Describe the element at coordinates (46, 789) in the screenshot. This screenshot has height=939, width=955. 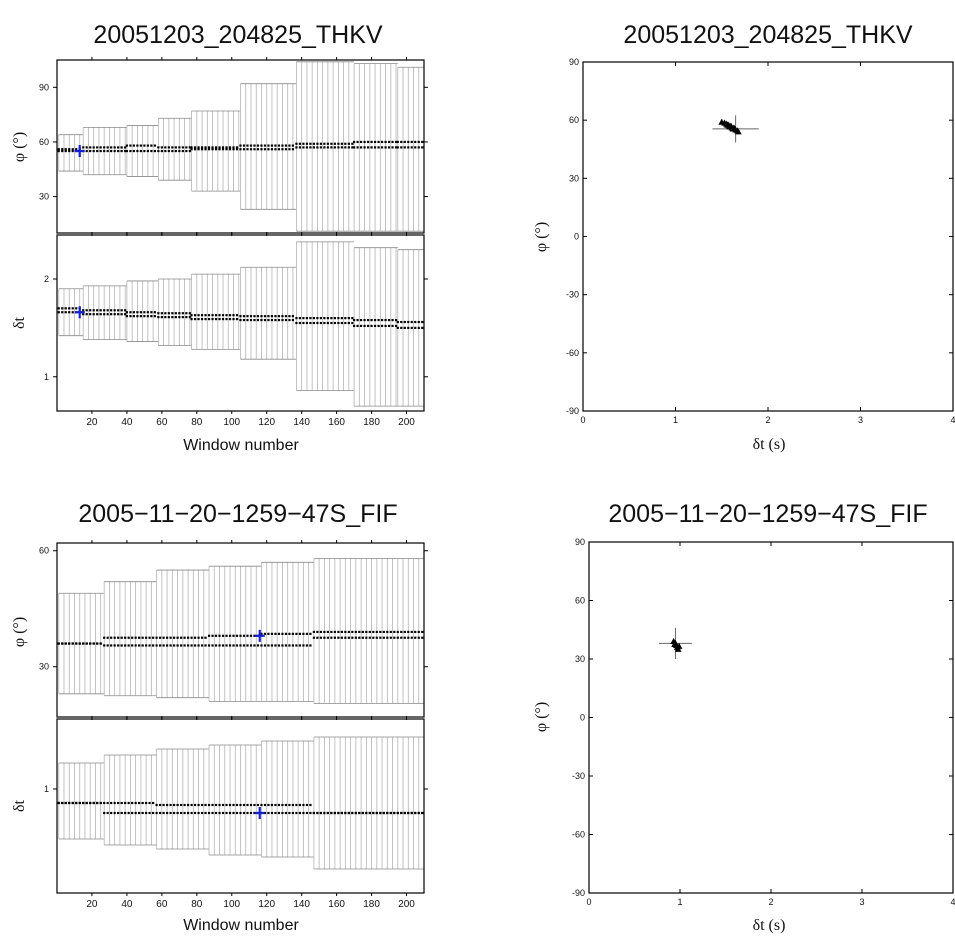
I see `y-tick-label: 1` at that location.